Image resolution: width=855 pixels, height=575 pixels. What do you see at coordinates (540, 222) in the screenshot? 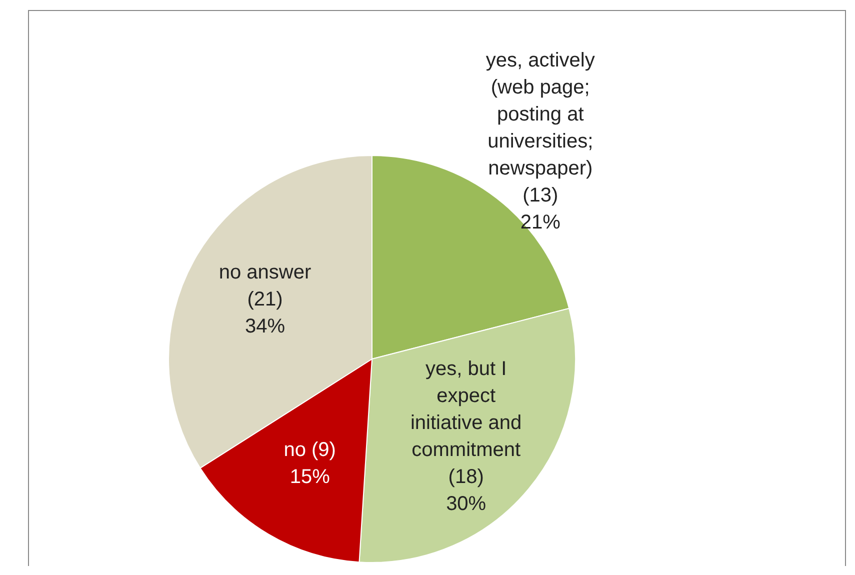
I see `data-label: 21%` at bounding box center [540, 222].